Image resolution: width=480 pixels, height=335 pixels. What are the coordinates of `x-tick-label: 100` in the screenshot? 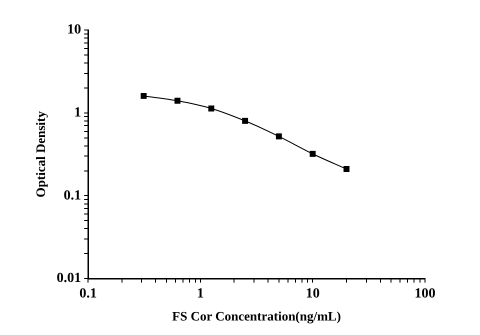 It's located at (425, 294).